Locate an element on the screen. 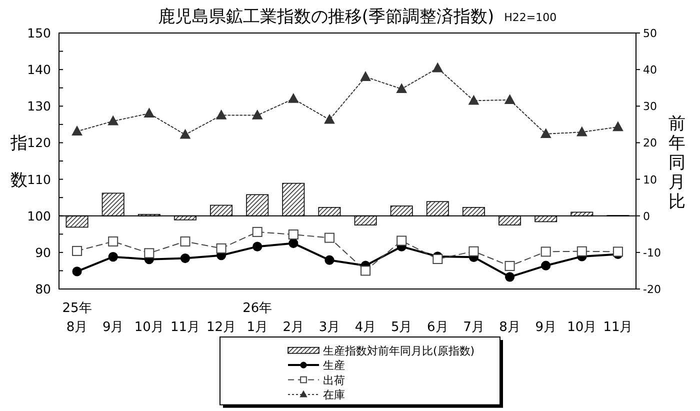 Image resolution: width=700 pixels, height=411 pixels. x-tick-label: 8月 is located at coordinates (509, 327).